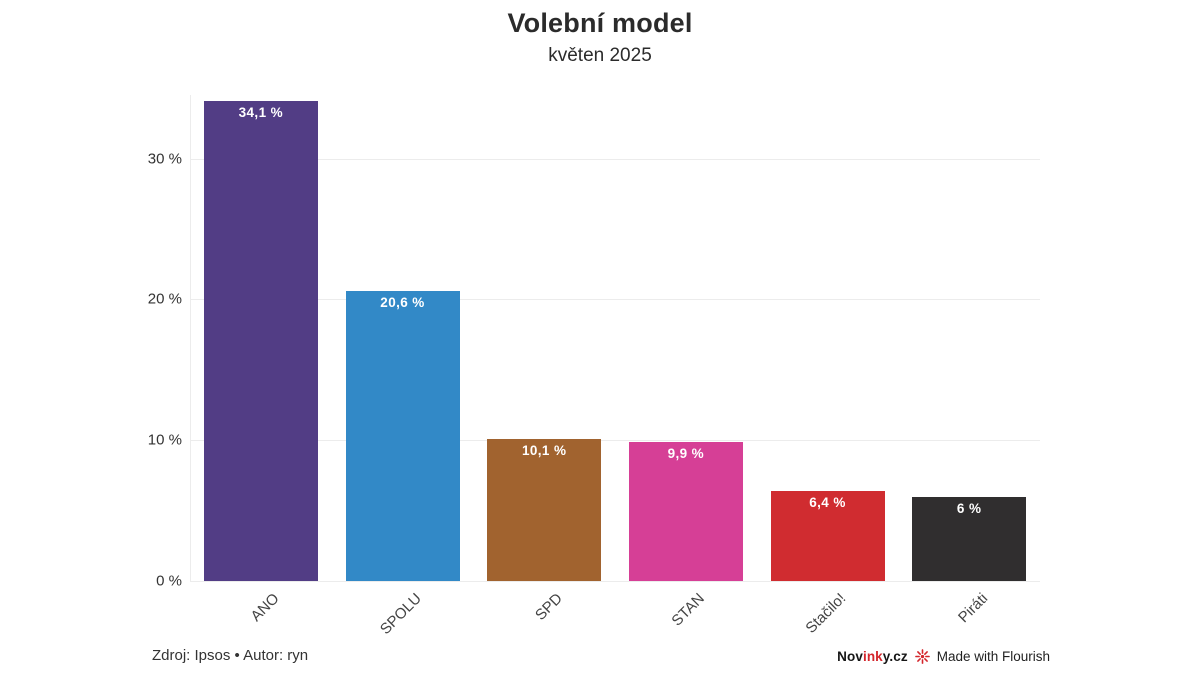 Image resolution: width=1200 pixels, height=675 pixels. I want to click on bar-value-label: 20,6 %, so click(402, 302).